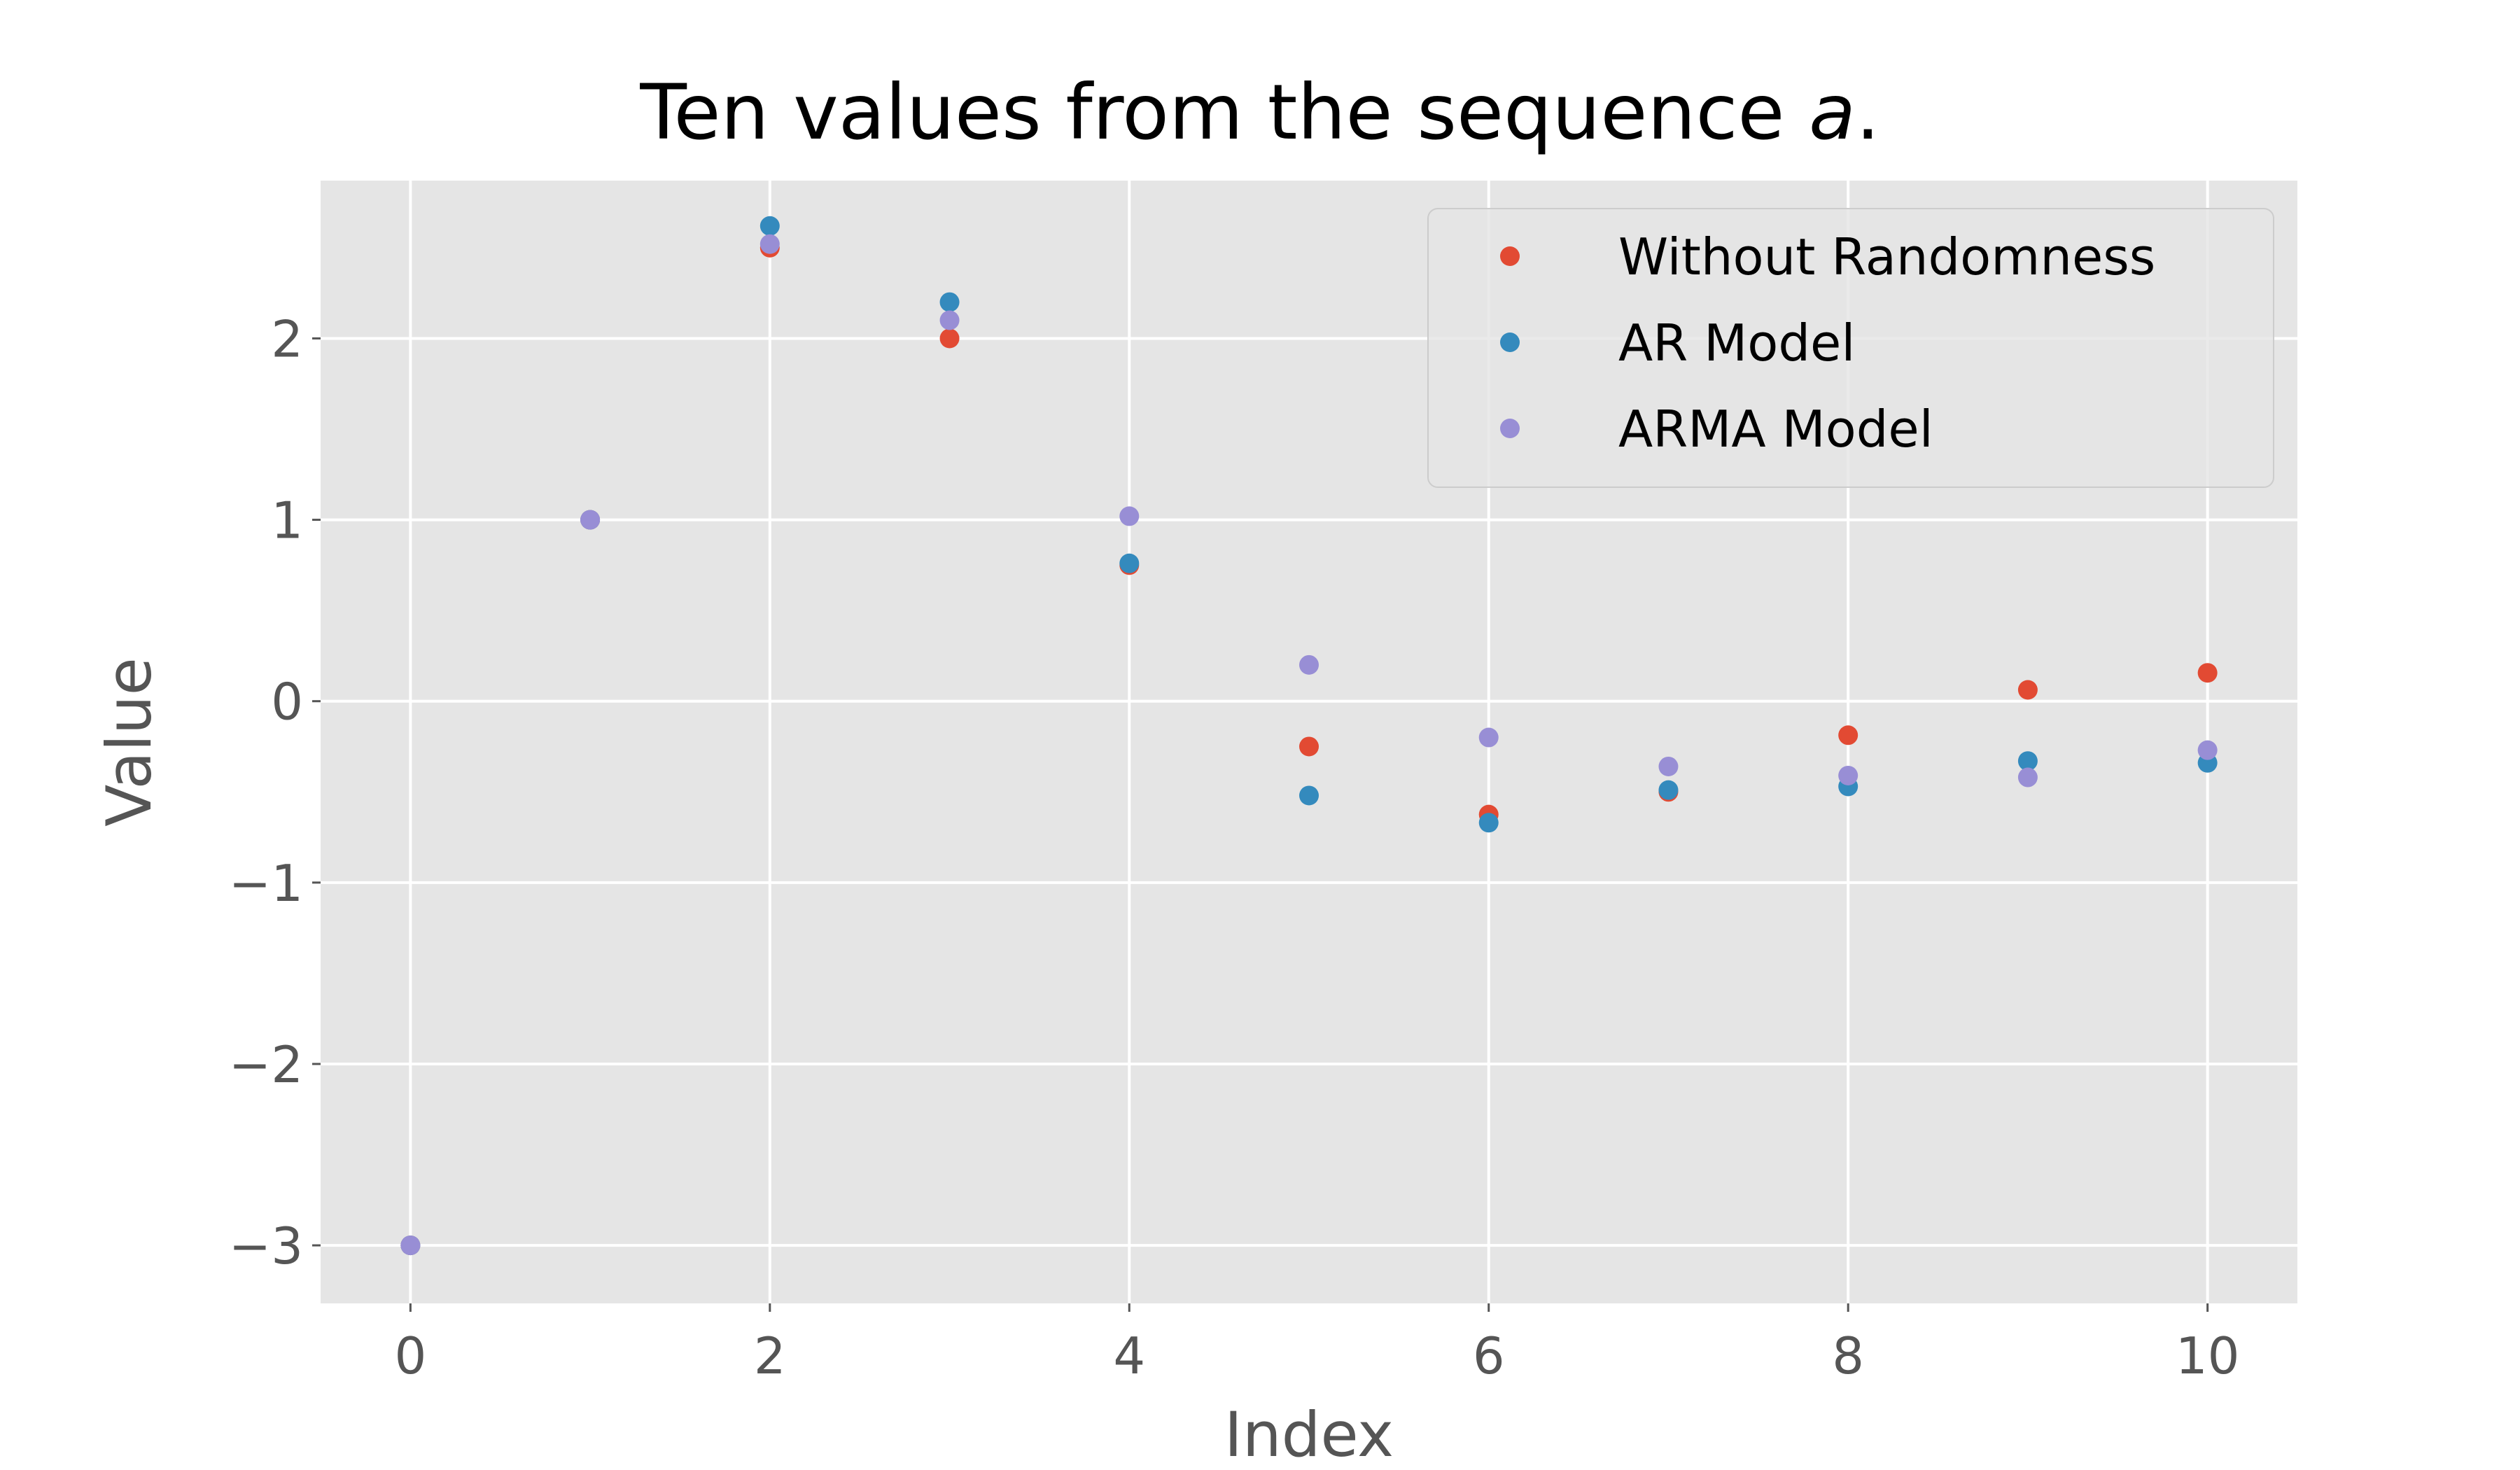 The width and height of the screenshot is (2520, 1470). I want to click on x-tick-label: 10, so click(2208, 1355).